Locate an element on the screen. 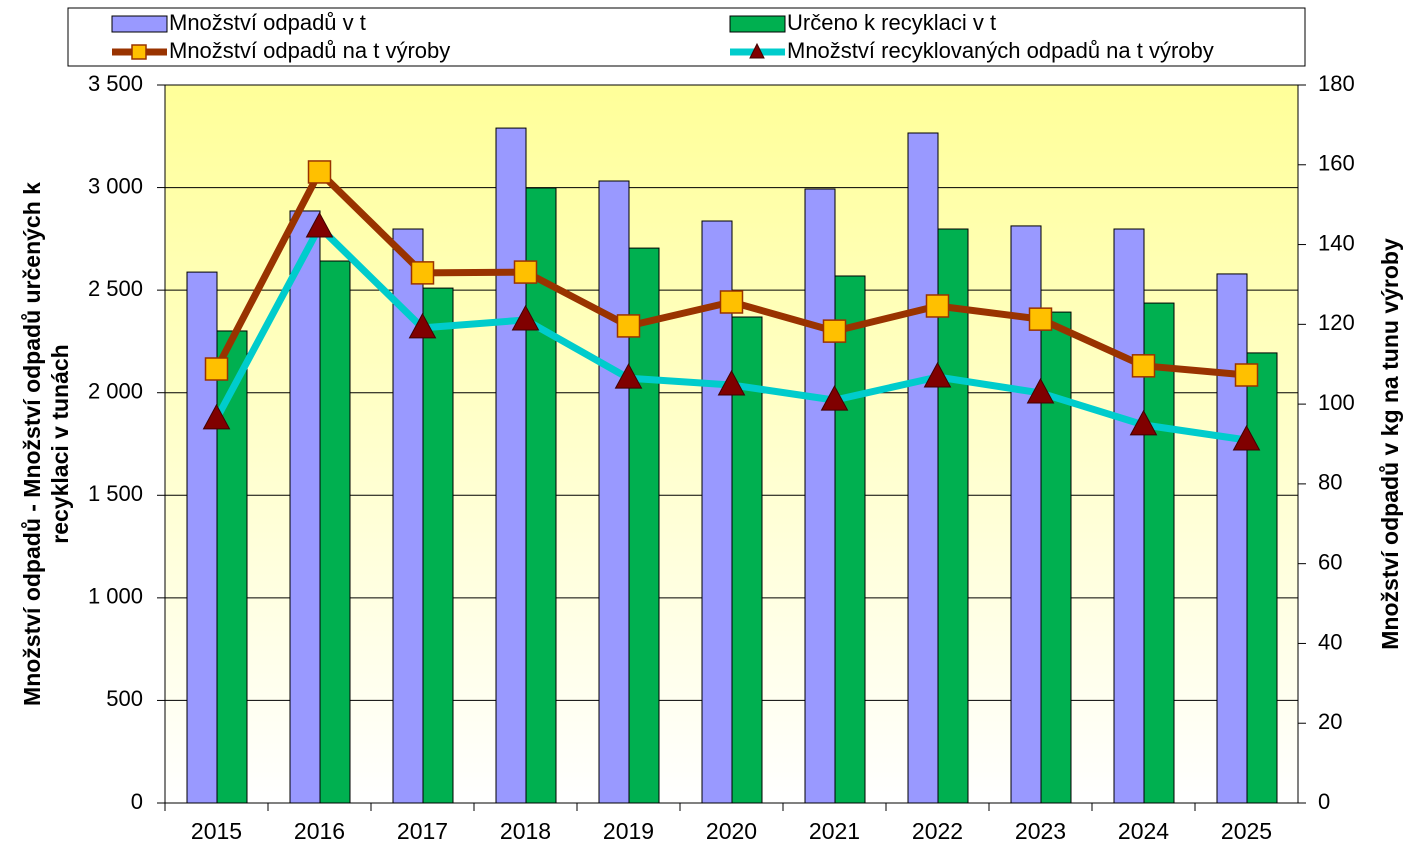  legend-label: Určeno k recyklaci v t is located at coordinates (891, 22).